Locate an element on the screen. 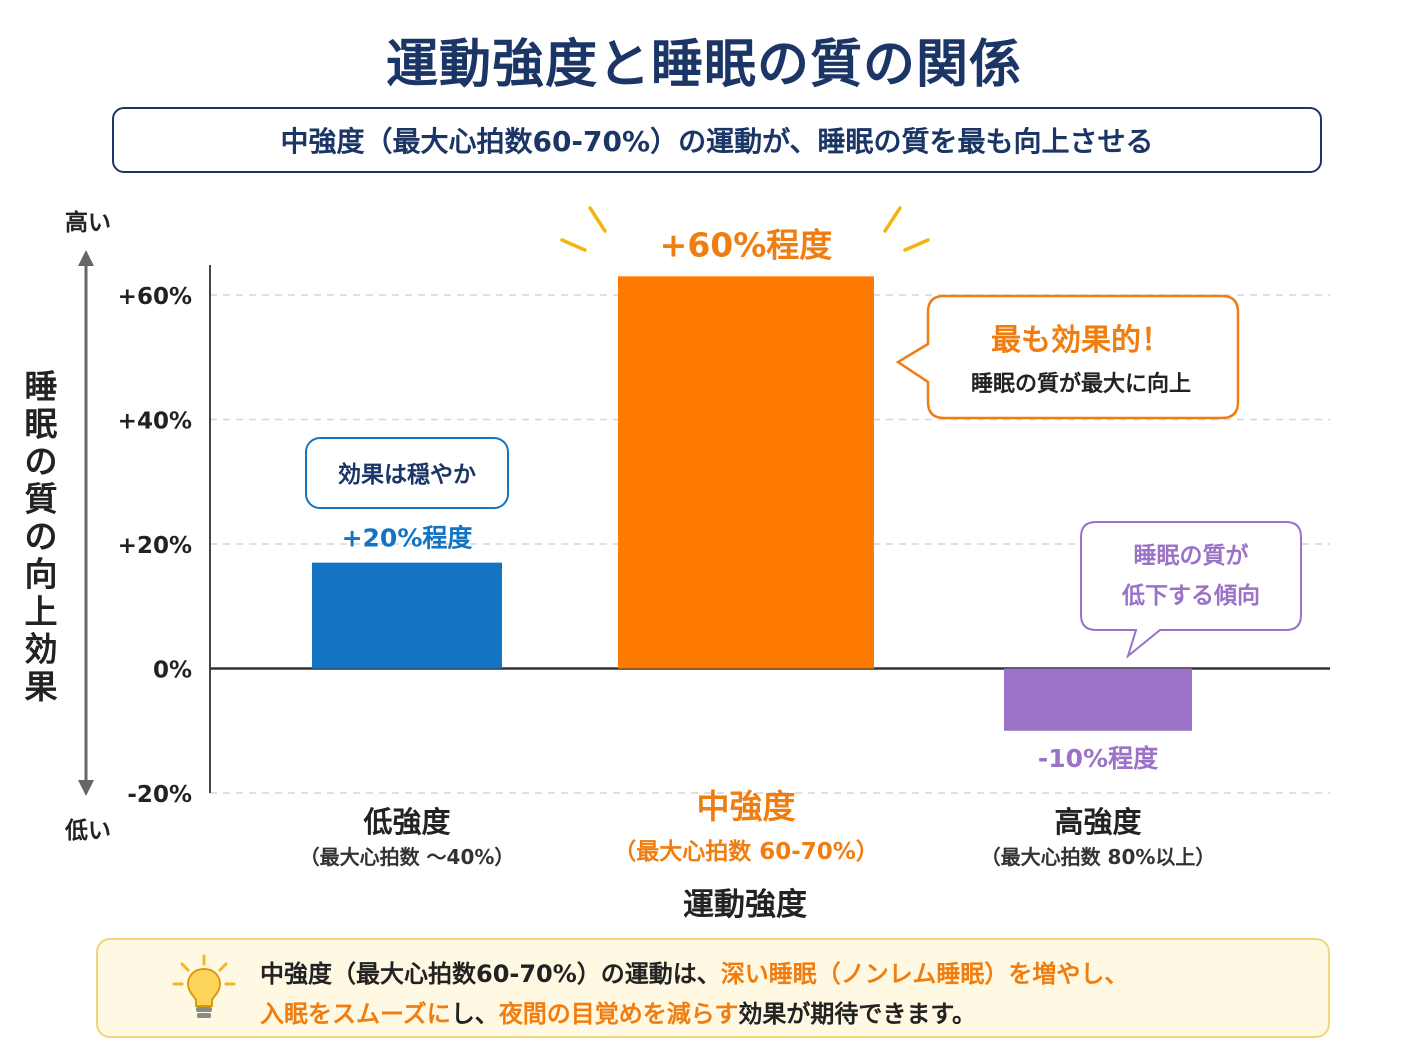 Image resolution: width=1408 pixels, height=1056 pixels. value-label: +60%程度 is located at coordinates (746, 244).